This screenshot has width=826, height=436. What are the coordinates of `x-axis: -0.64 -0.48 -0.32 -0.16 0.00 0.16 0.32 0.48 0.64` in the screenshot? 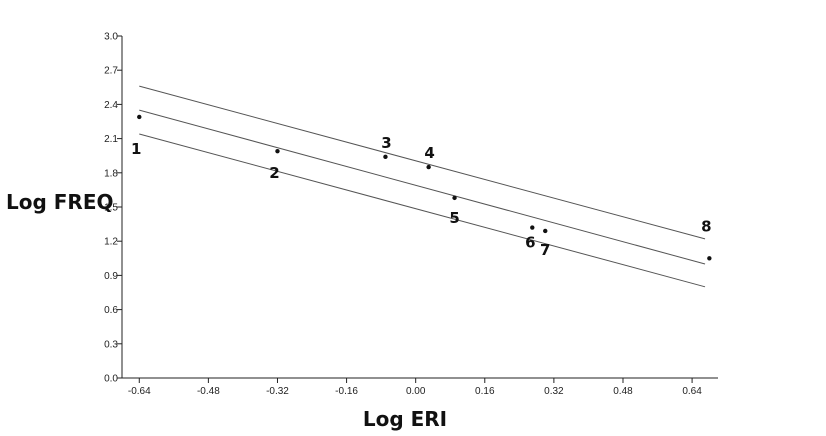 It's located at (420, 387).